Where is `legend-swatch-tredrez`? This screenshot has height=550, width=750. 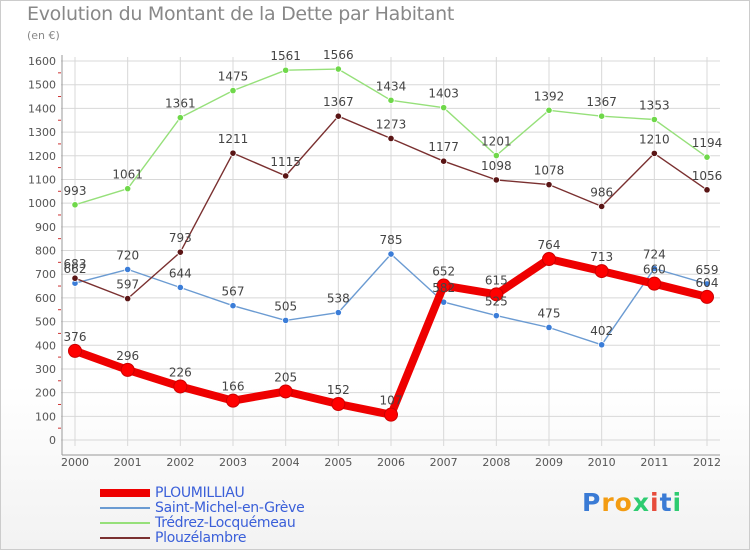 legend-swatch-tredrez is located at coordinates (125, 523).